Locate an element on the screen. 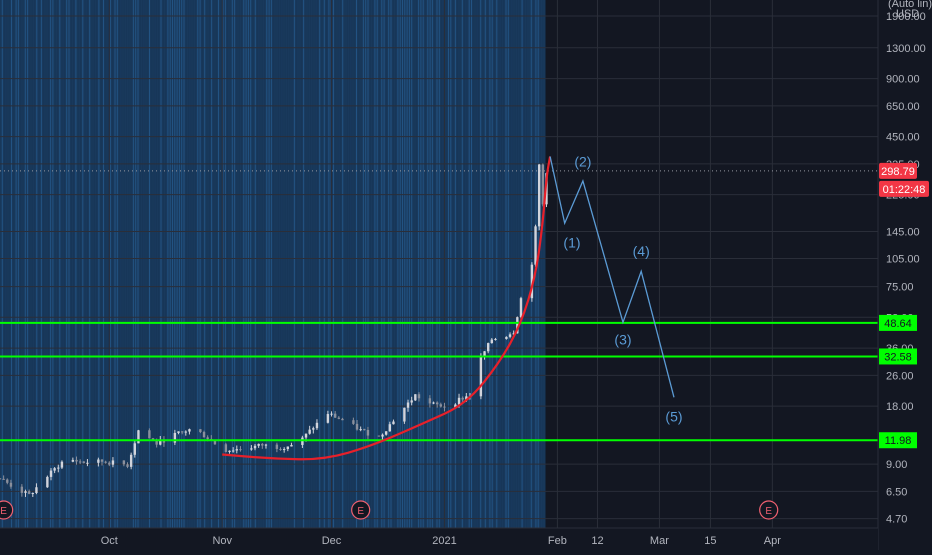  time-tick-label: 2021 is located at coordinates (444, 541).